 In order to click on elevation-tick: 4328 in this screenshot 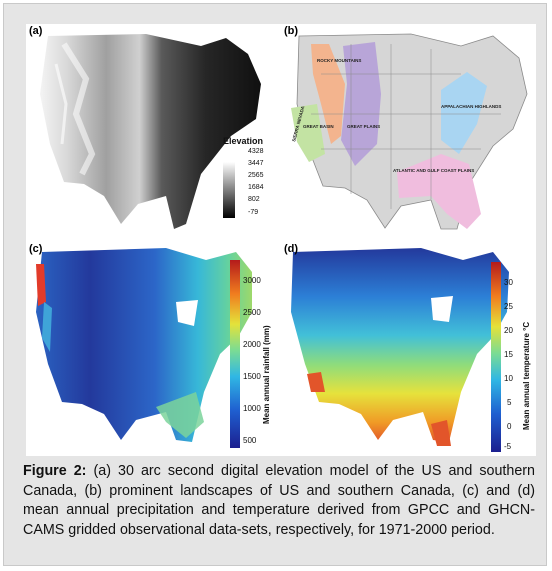, I will do `click(256, 151)`.